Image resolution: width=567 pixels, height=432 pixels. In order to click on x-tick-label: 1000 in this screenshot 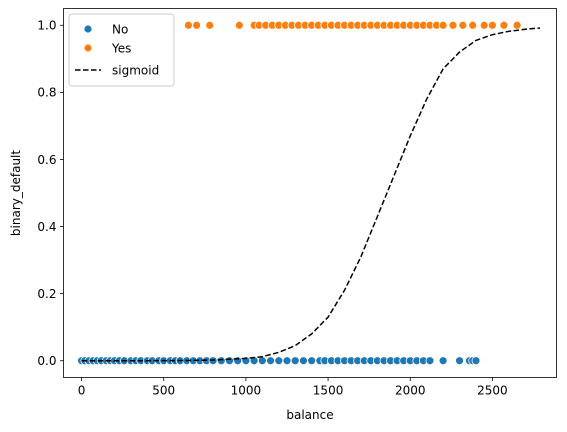, I will do `click(246, 391)`.